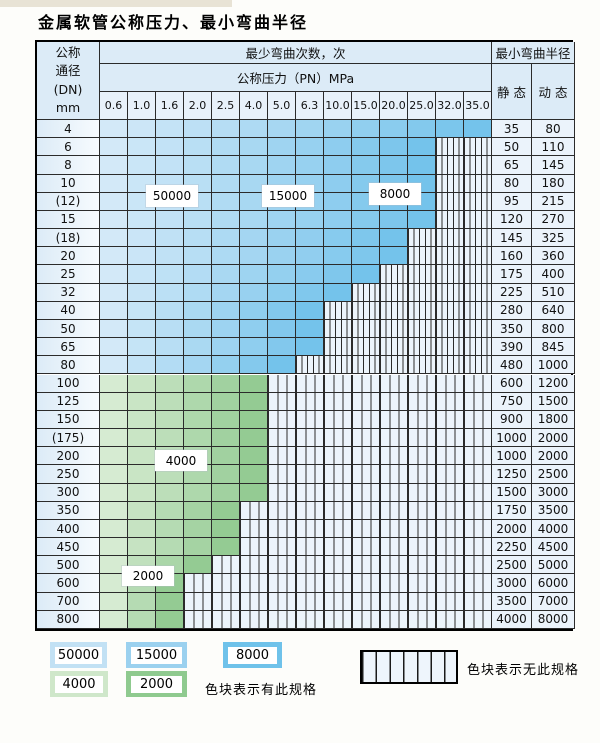 This screenshot has width=600, height=743. Describe the element at coordinates (68, 565) in the screenshot. I see `dn-value-cell: 500` at that location.